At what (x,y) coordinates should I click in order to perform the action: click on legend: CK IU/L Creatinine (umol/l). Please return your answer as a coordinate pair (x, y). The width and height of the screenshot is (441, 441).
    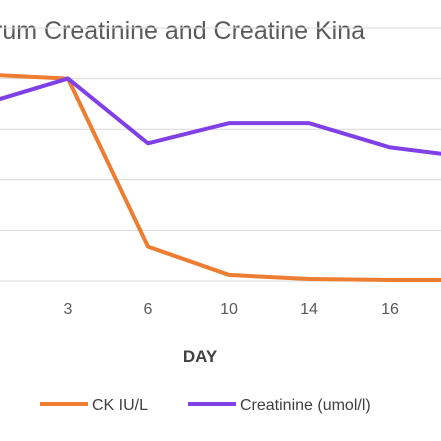
    Looking at the image, I should click on (205, 405).